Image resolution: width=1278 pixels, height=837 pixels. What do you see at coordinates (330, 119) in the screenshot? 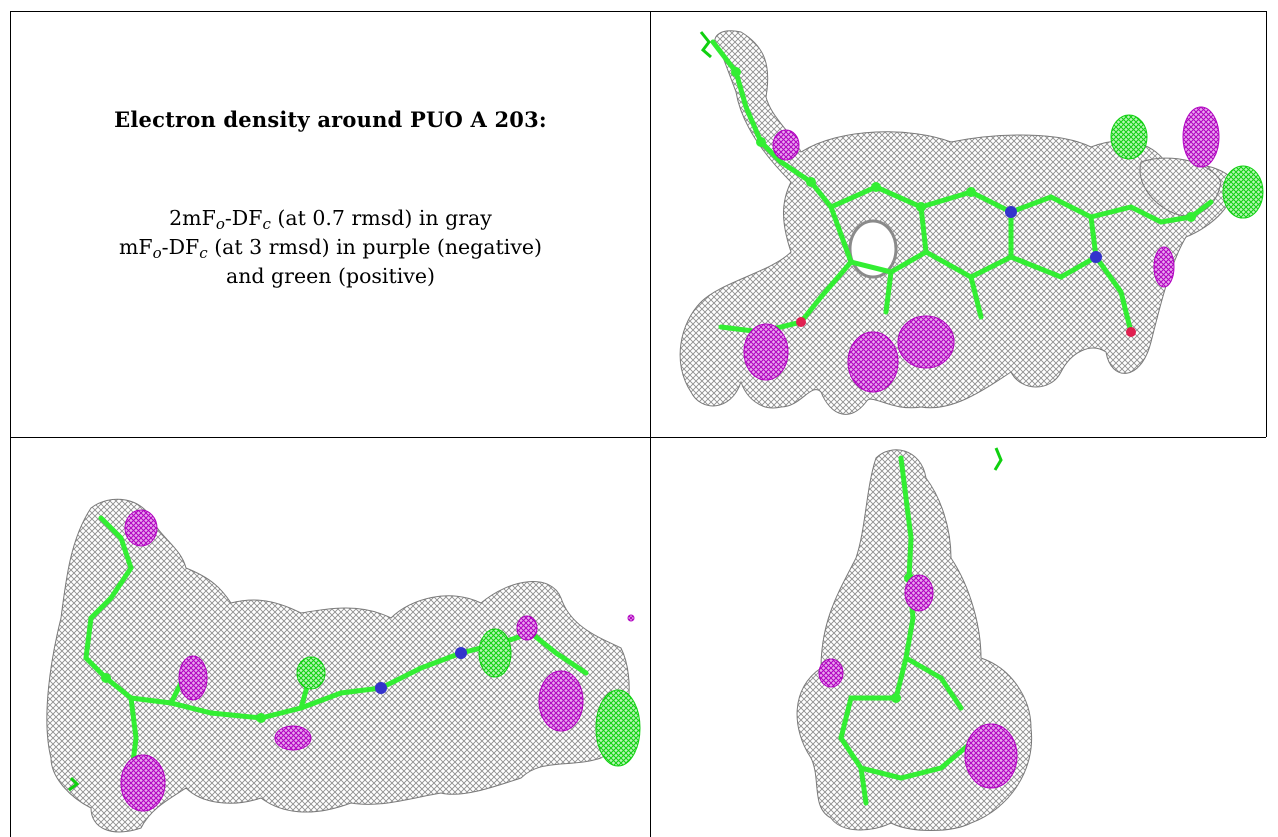
I see `figure-title: Electron density around PUO A 203:` at bounding box center [330, 119].